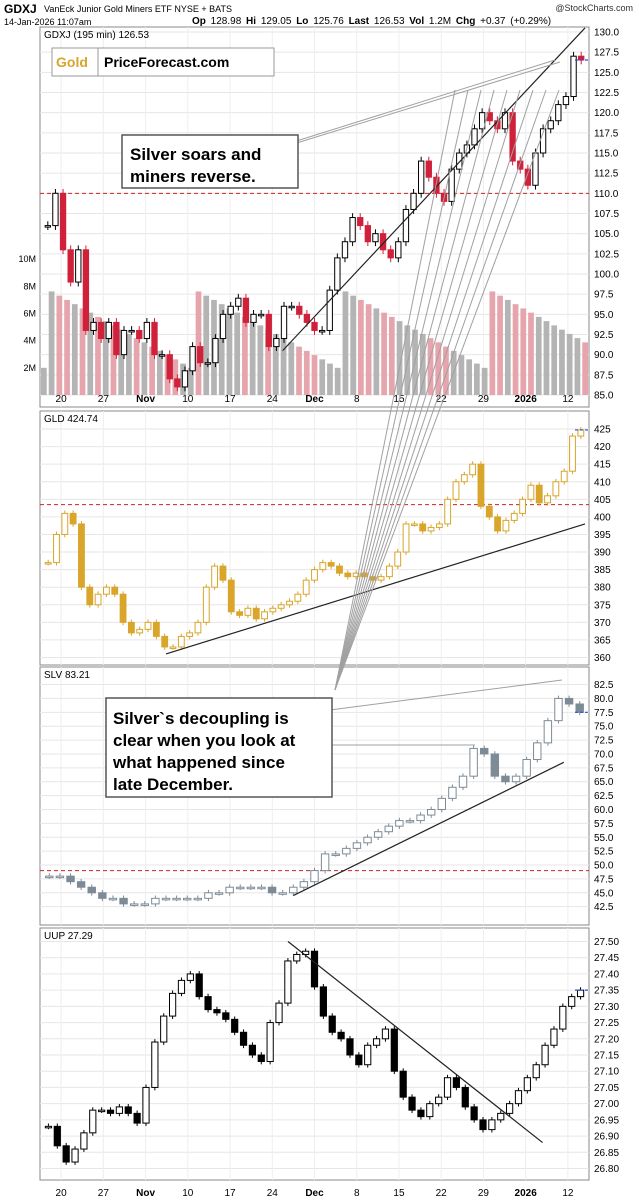 The image size is (639, 1200). What do you see at coordinates (604, 685) in the screenshot?
I see `y-tick-label-2-0: 82.5` at bounding box center [604, 685].